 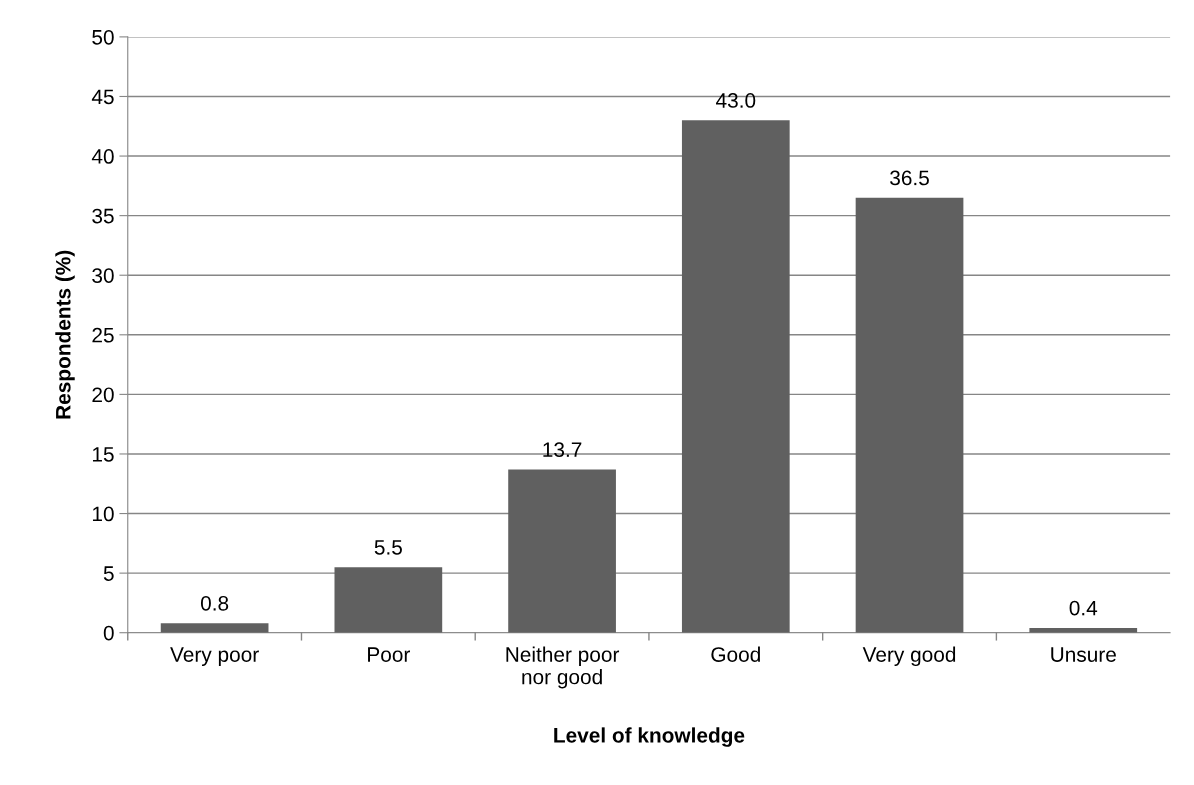 I want to click on y-tick-label: 0, so click(x=108, y=633).